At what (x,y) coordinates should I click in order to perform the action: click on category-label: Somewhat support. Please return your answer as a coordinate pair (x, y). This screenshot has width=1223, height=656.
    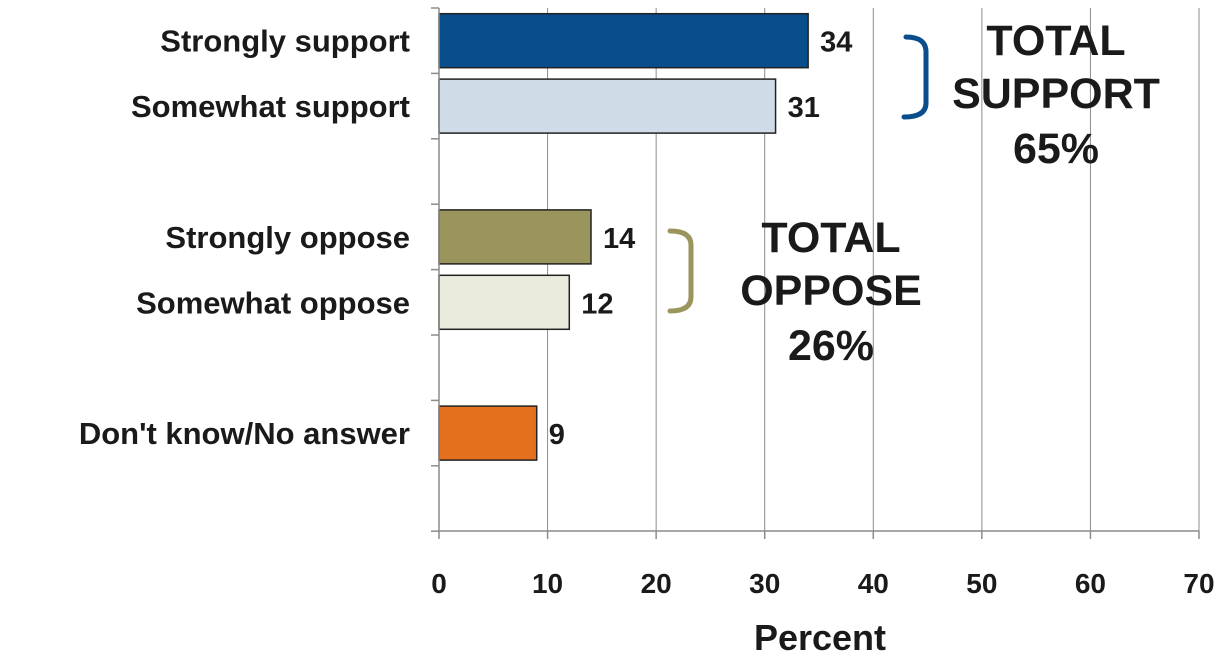
    Looking at the image, I should click on (270, 106).